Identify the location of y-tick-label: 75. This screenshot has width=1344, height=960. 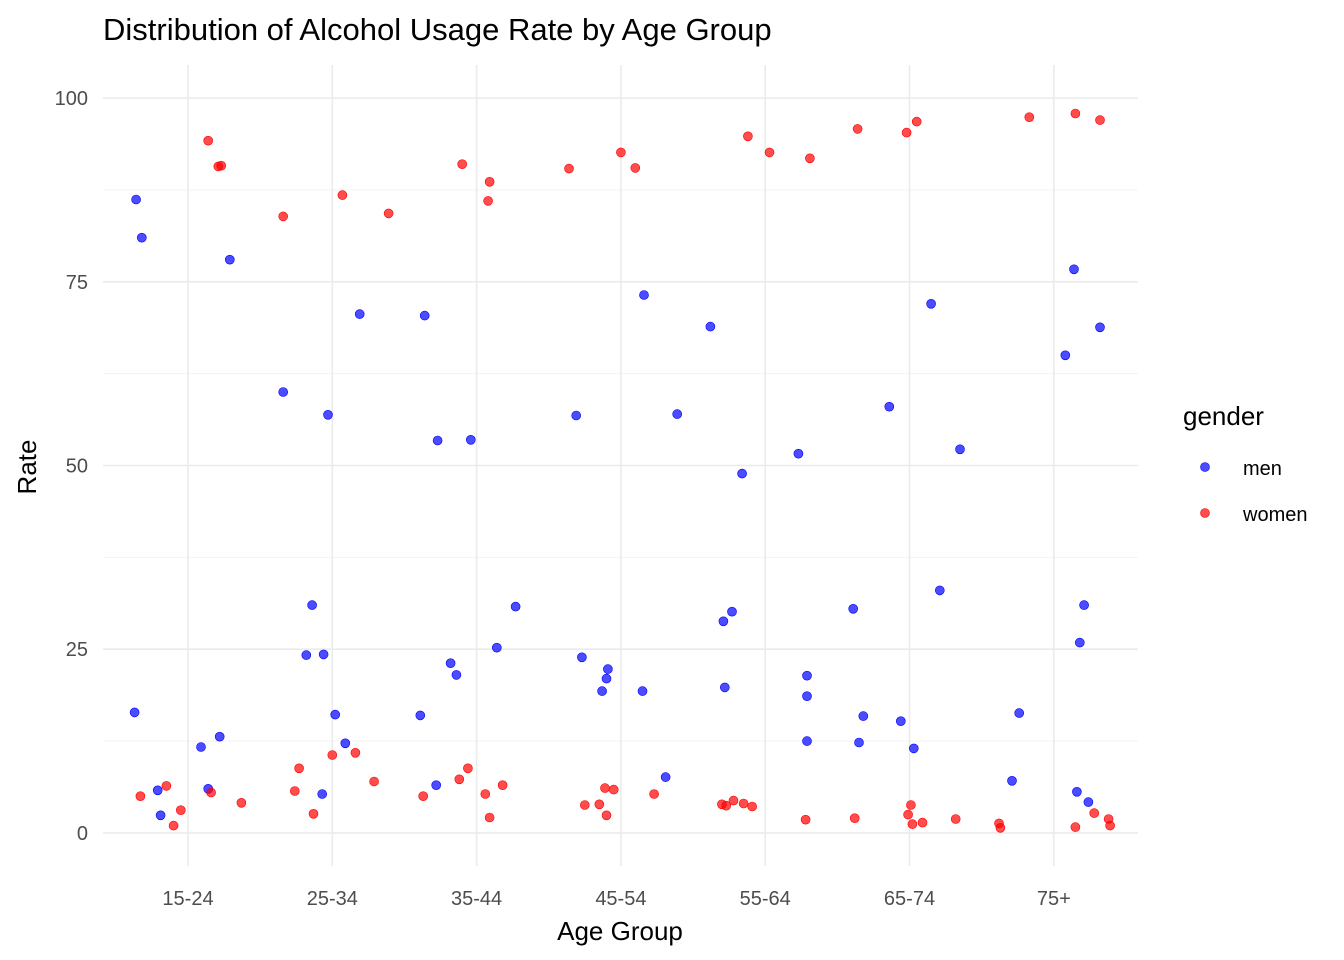
(77, 283).